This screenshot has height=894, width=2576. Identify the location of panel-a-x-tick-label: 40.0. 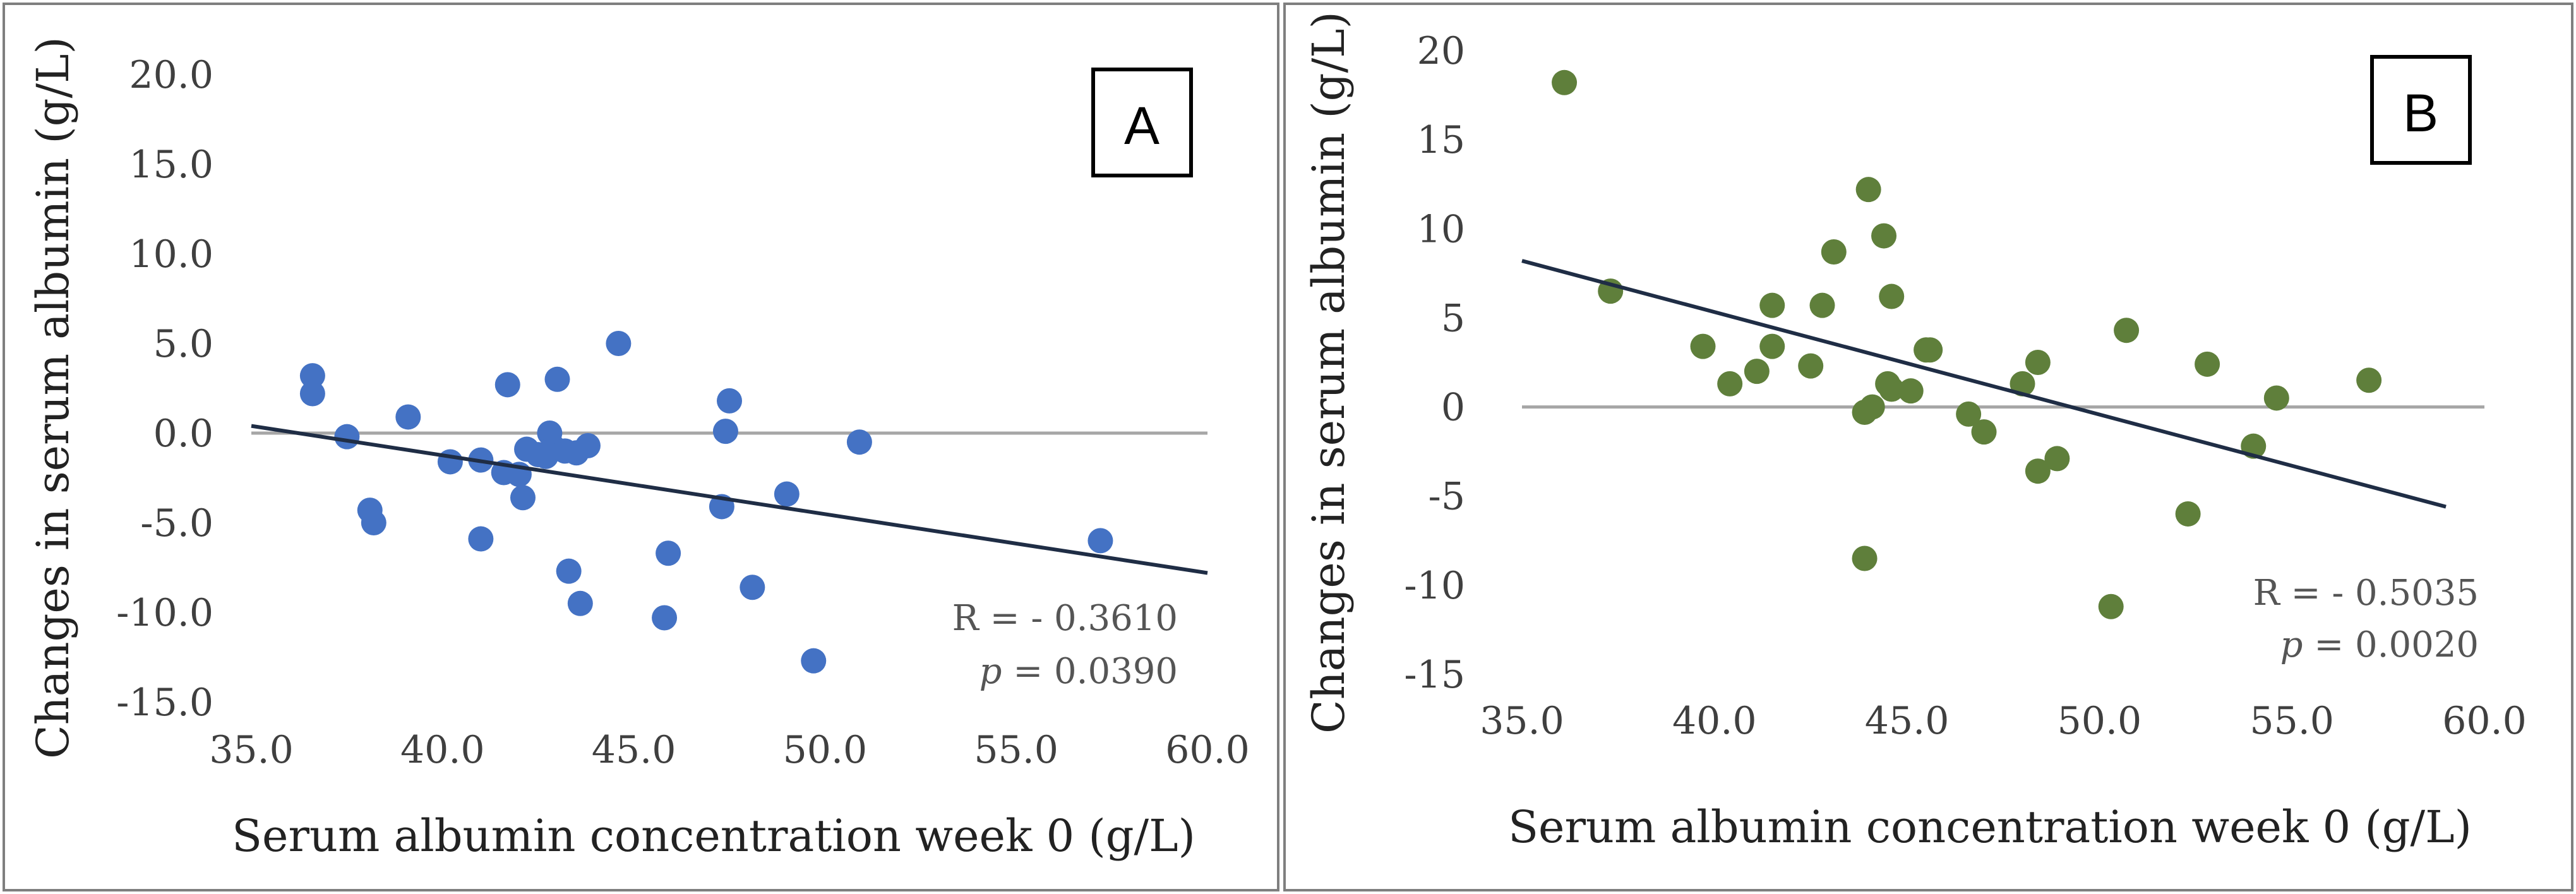
(442, 750).